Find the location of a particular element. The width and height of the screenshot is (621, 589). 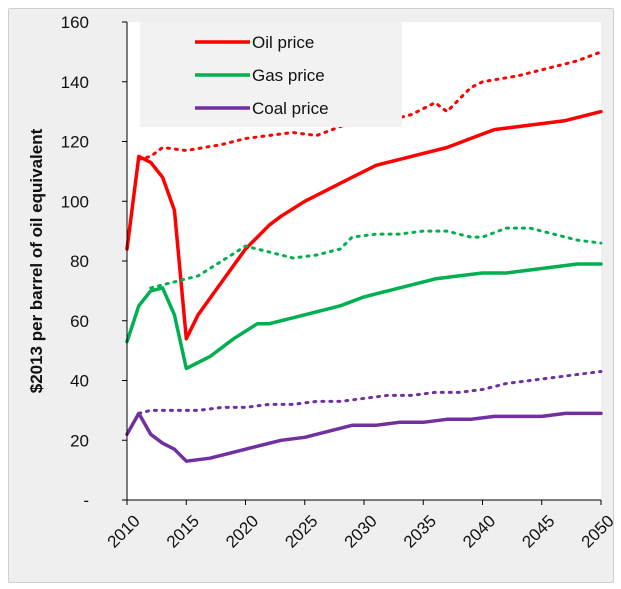

x-ticks: 2010 2015 2020 2025 2030 2035 2040 2045 2050 is located at coordinates (361, 526).